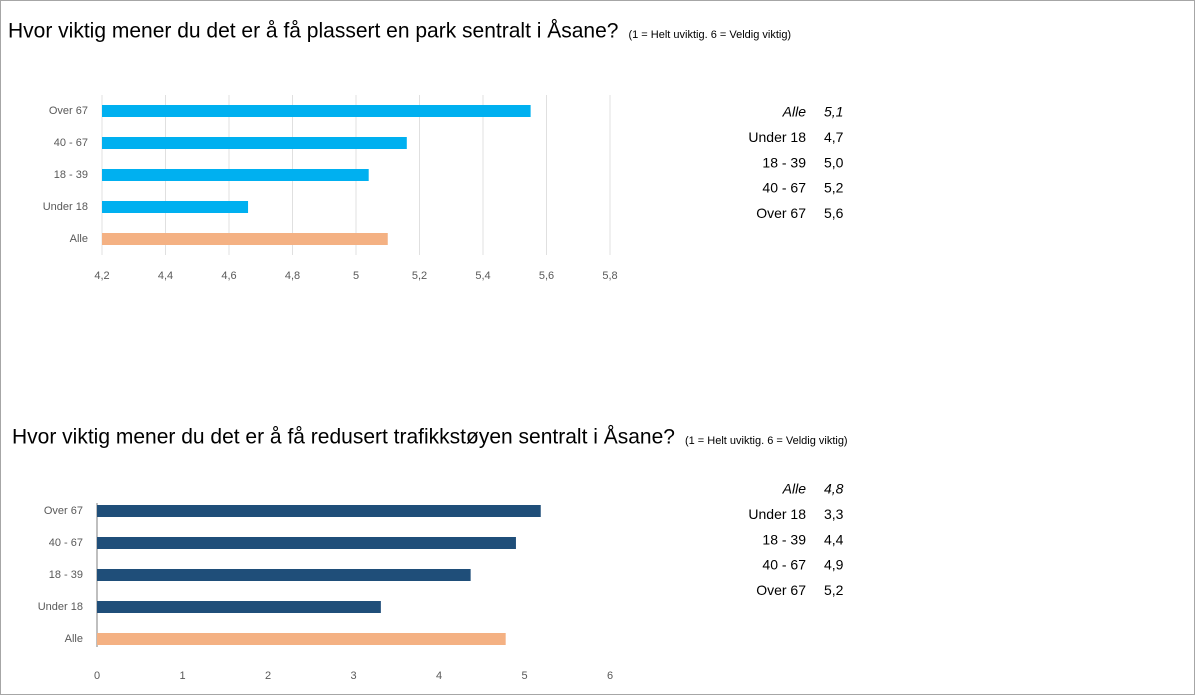  I want to click on table-value: 4,9, so click(834, 565).